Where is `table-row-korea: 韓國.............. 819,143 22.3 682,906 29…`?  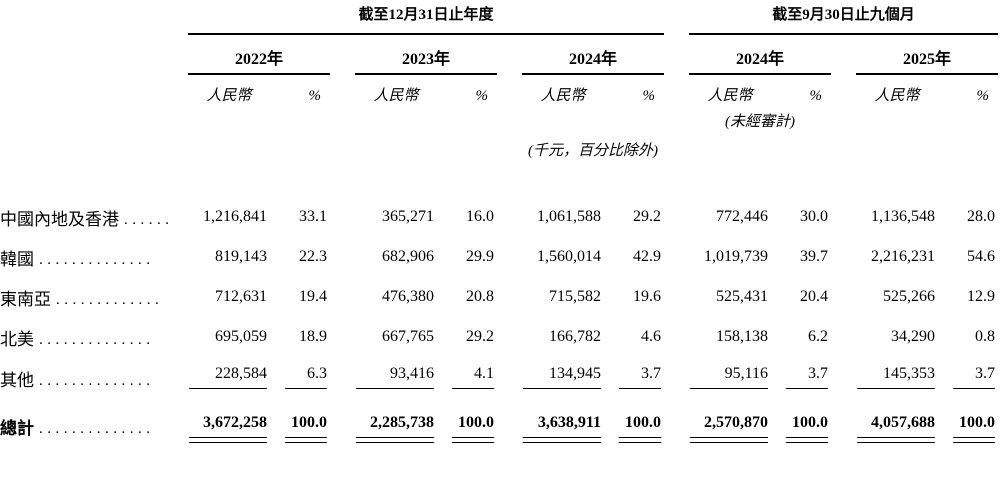
table-row-korea: 韓國.............. 819,143 22.3 682,906 29… is located at coordinates (499, 257).